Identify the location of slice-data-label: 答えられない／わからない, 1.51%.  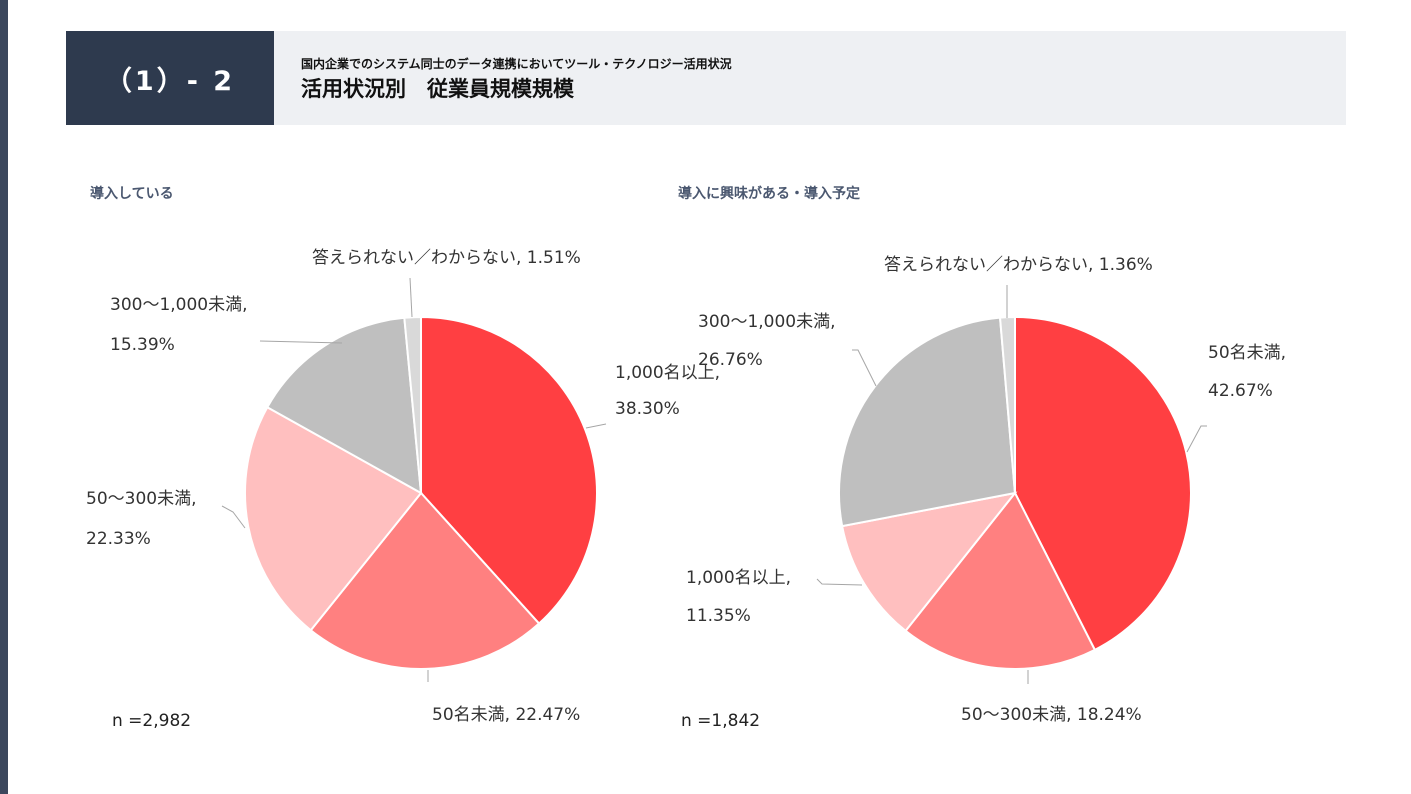
(446, 258).